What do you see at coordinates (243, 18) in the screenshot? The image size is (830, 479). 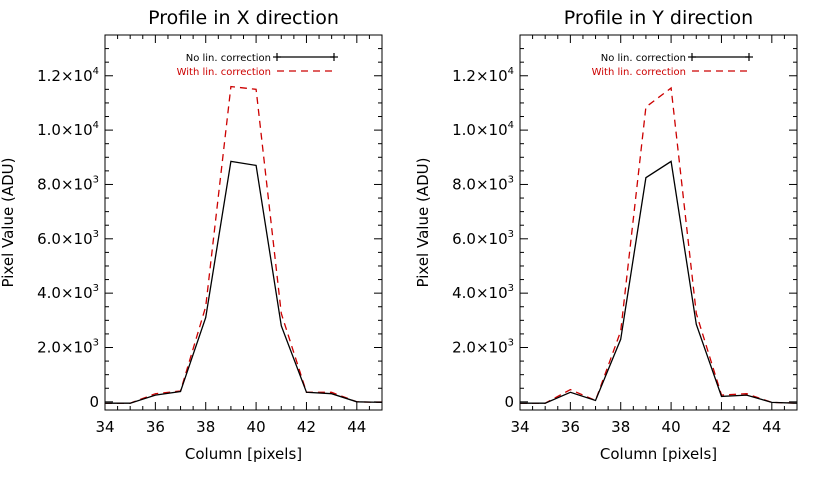 I see `chart-title: Profile in X direction` at bounding box center [243, 18].